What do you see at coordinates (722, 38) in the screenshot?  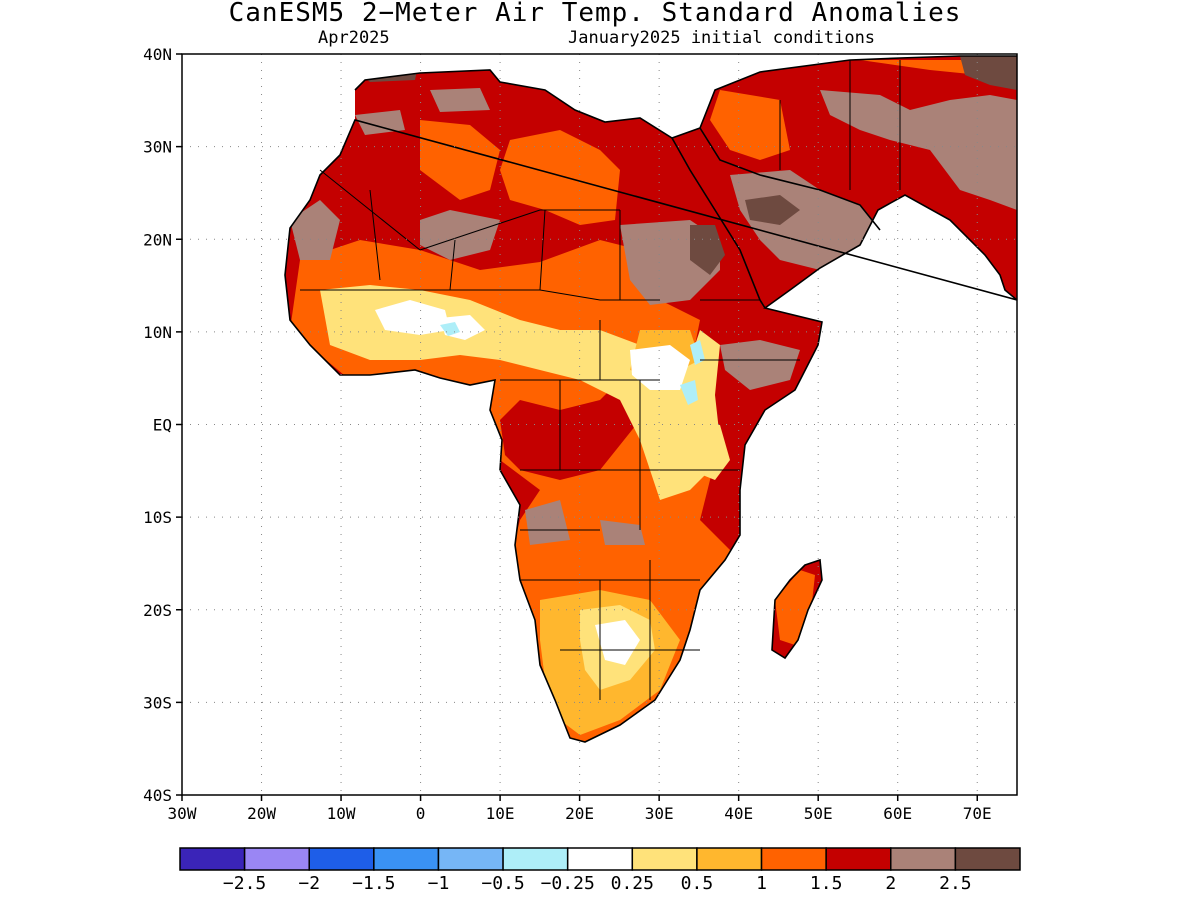 I see `initial-conditions-label: January2025 initial conditions` at bounding box center [722, 38].